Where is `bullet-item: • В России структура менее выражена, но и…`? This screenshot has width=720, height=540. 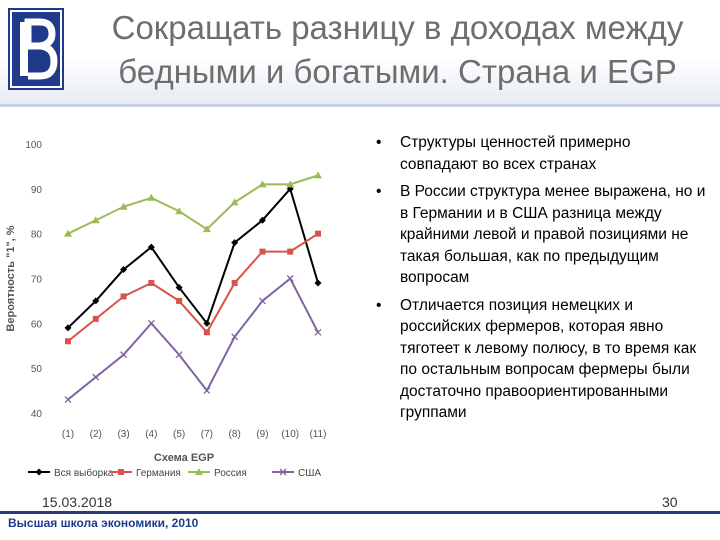
bullet-item: • В России структура менее выражена, но и… is located at coordinates (540, 235).